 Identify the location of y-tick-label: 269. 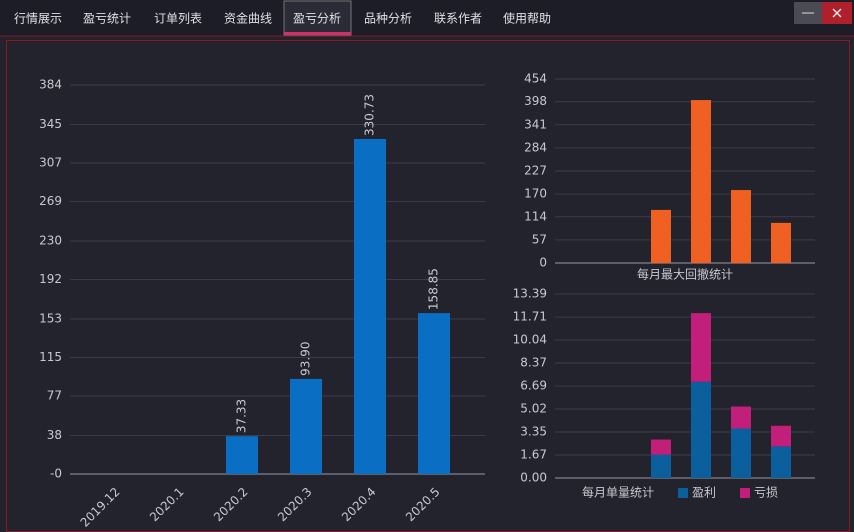
(50, 201).